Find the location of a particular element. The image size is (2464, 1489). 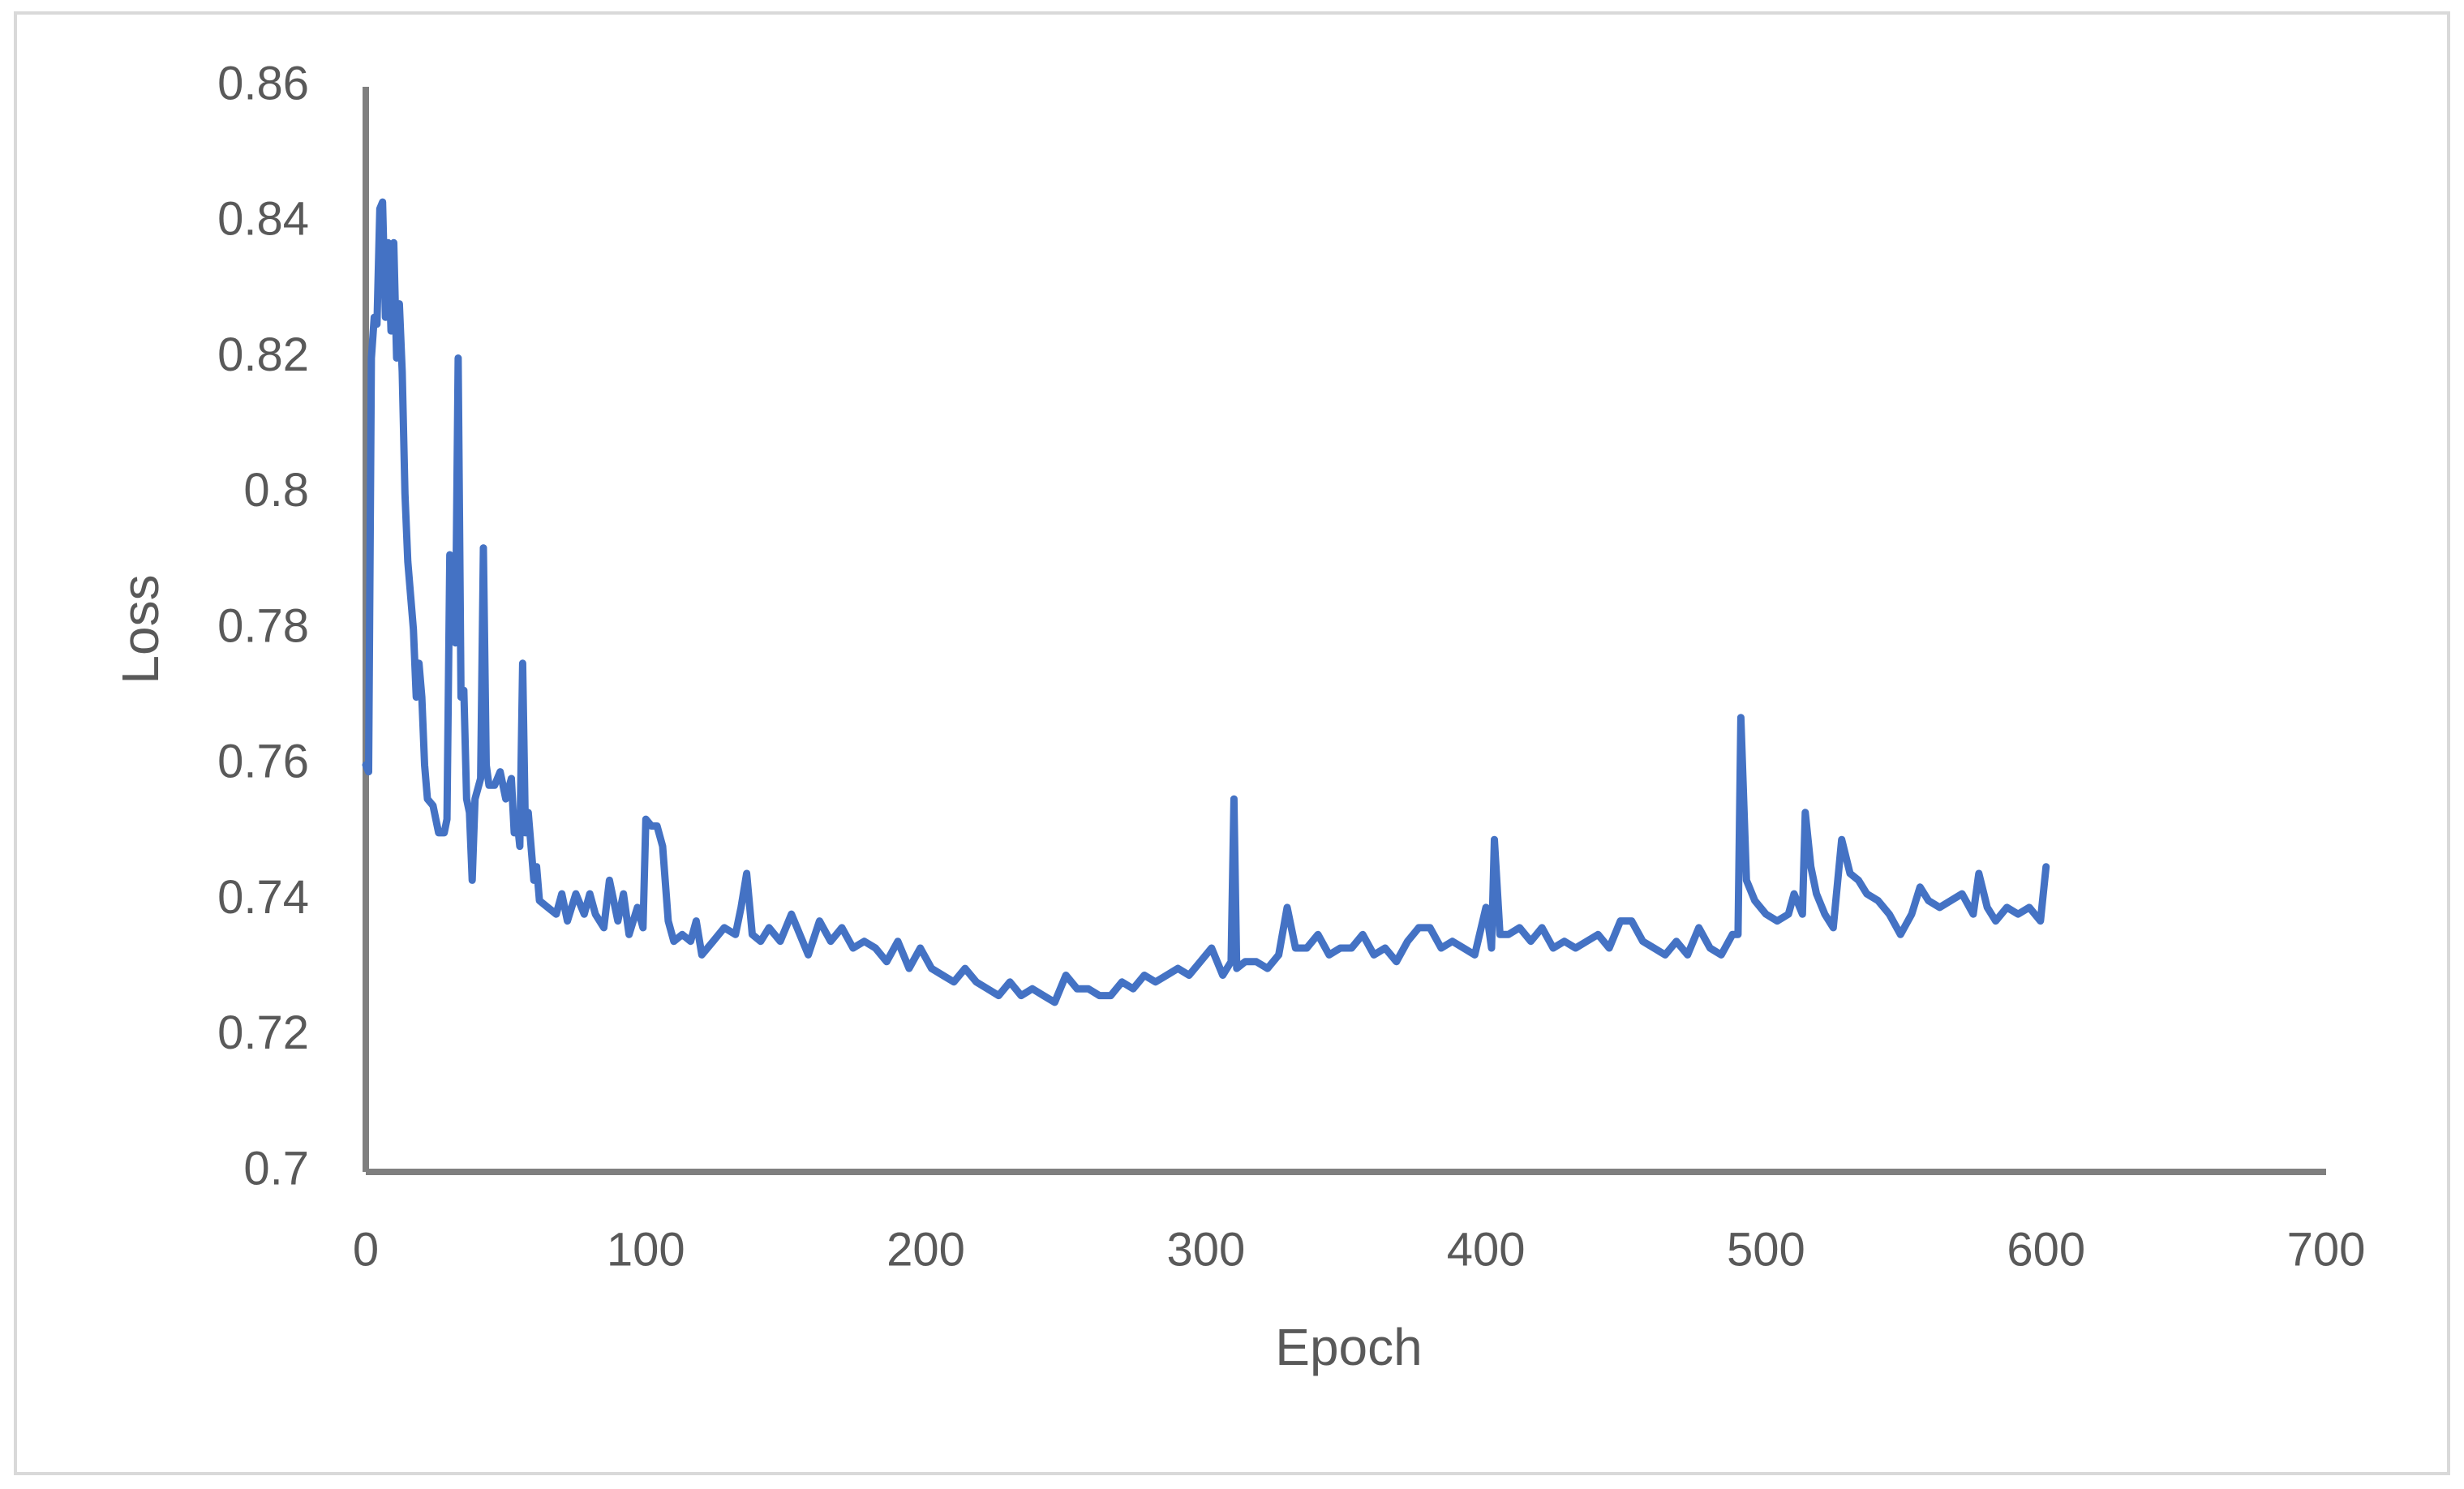

x-tick-label: 400 is located at coordinates (1486, 1249).